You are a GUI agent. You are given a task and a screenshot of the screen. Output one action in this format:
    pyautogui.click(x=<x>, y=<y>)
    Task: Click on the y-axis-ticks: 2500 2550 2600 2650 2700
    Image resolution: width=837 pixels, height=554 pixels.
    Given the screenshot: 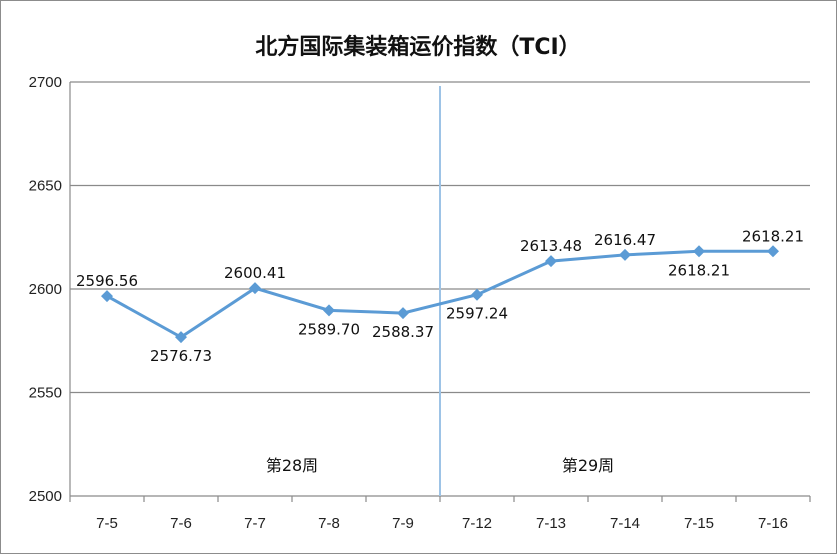 What is the action you would take?
    pyautogui.click(x=45, y=289)
    